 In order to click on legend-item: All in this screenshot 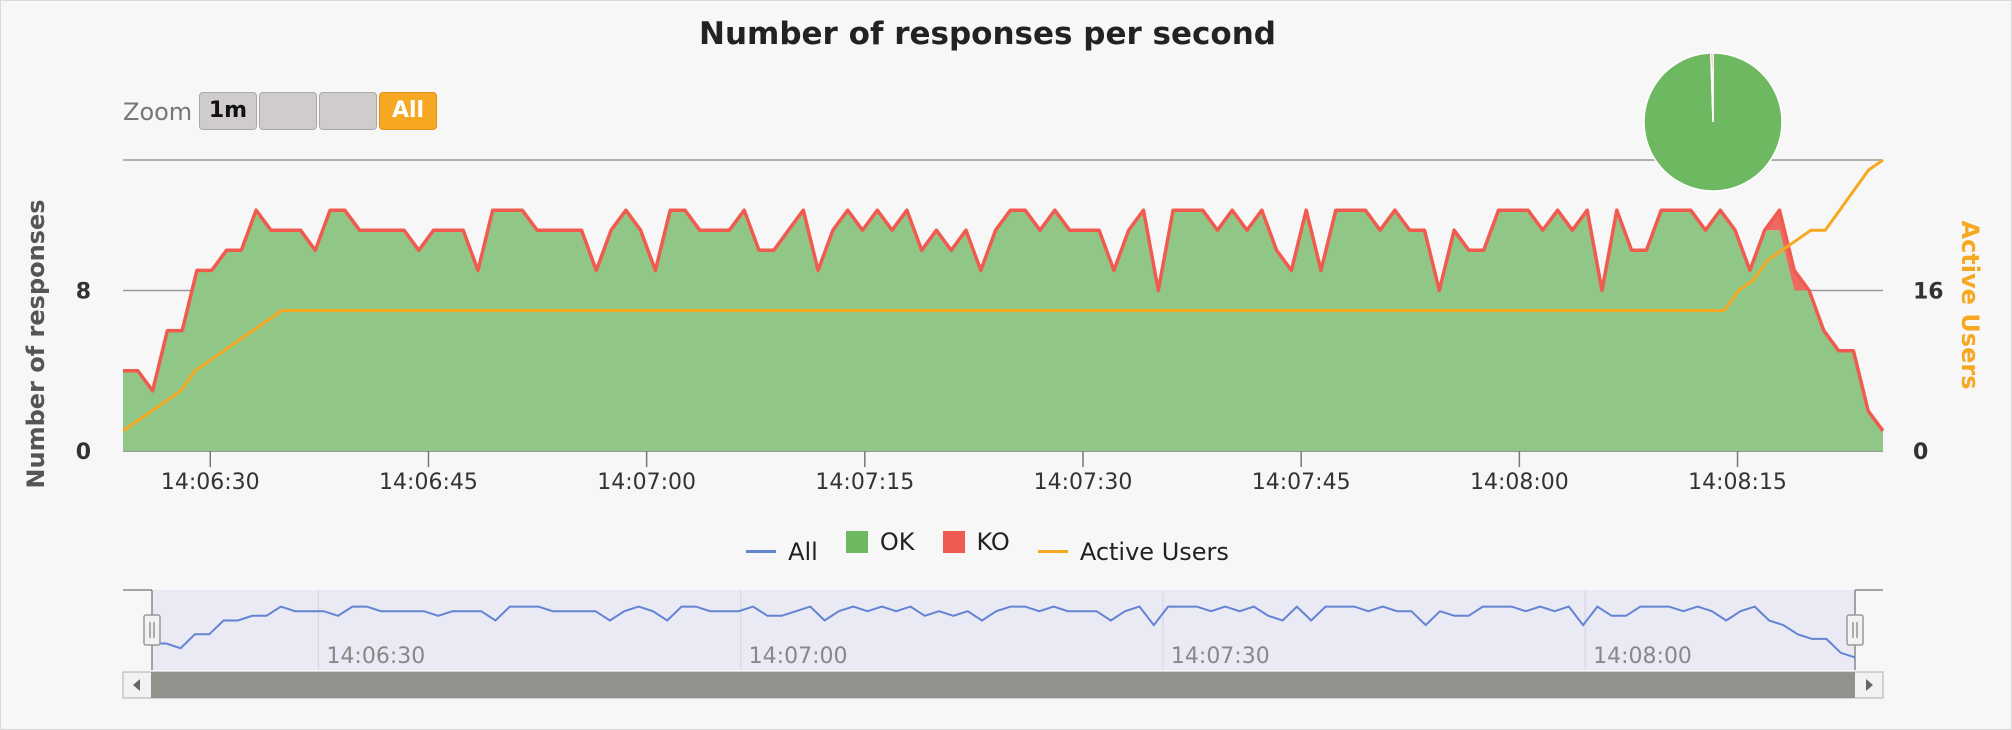, I will do `click(782, 552)`.